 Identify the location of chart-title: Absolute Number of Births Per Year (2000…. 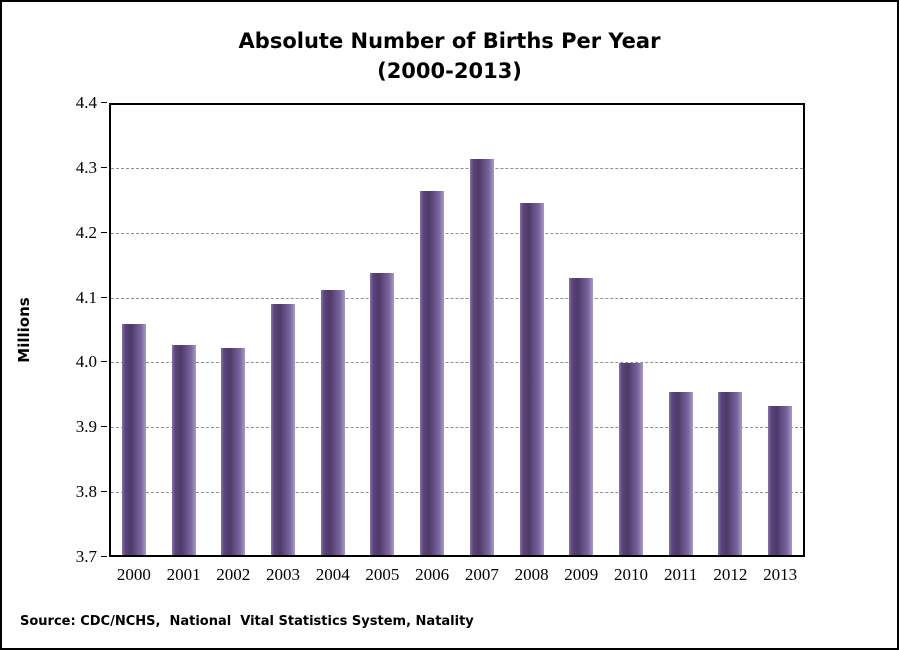
(449, 56).